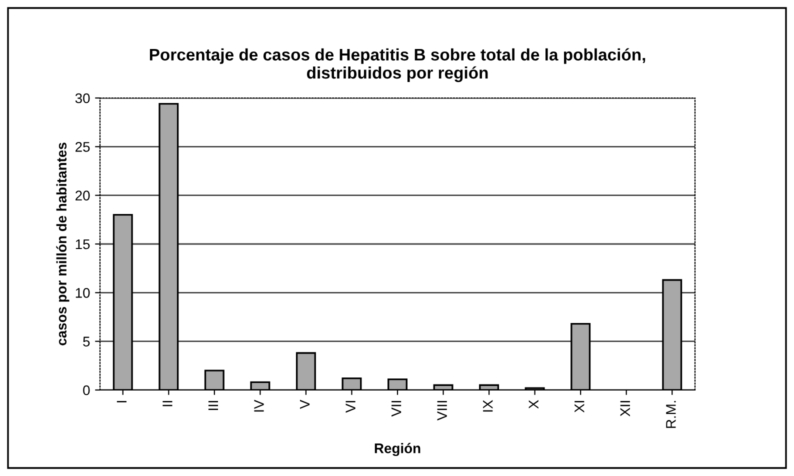  What do you see at coordinates (398, 65) in the screenshot?
I see `chart-title: Porcentaje de casos de Hepatitis B sobre total de la población, distribuidos por región` at bounding box center [398, 65].